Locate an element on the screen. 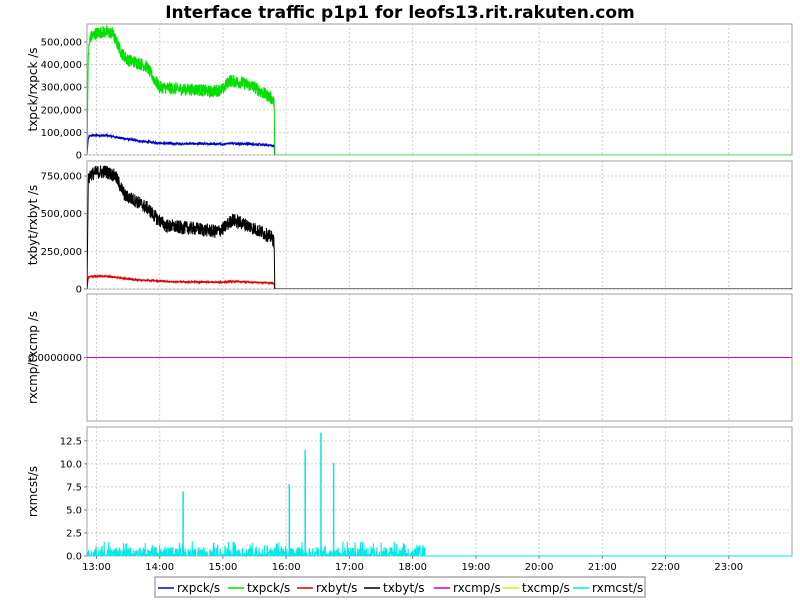  x-tick-label: 22:00 is located at coordinates (665, 567).